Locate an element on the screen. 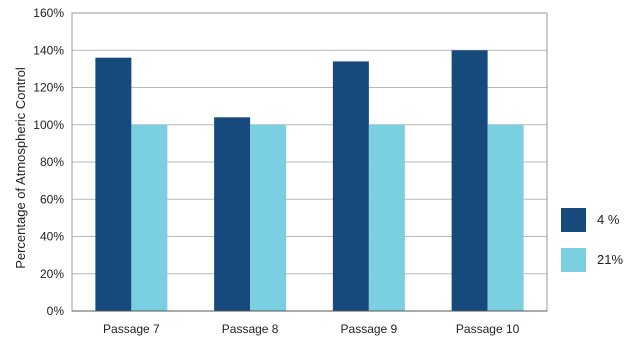  y-tick-label: 20% is located at coordinates (52, 274).